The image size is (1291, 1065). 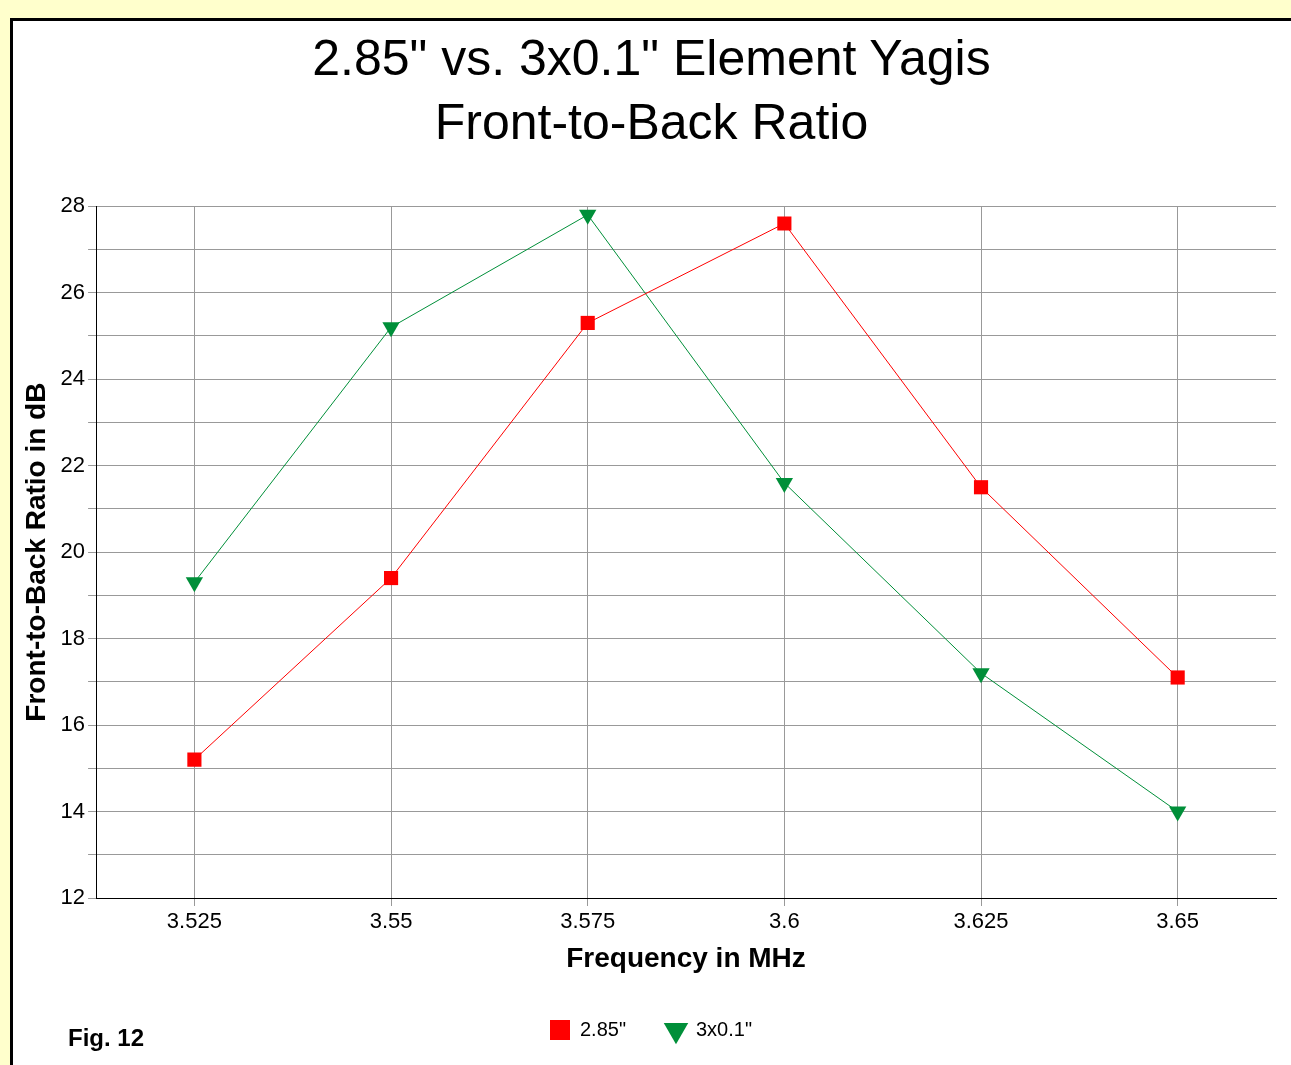 What do you see at coordinates (73, 724) in the screenshot?
I see `y-tick-label: 16` at bounding box center [73, 724].